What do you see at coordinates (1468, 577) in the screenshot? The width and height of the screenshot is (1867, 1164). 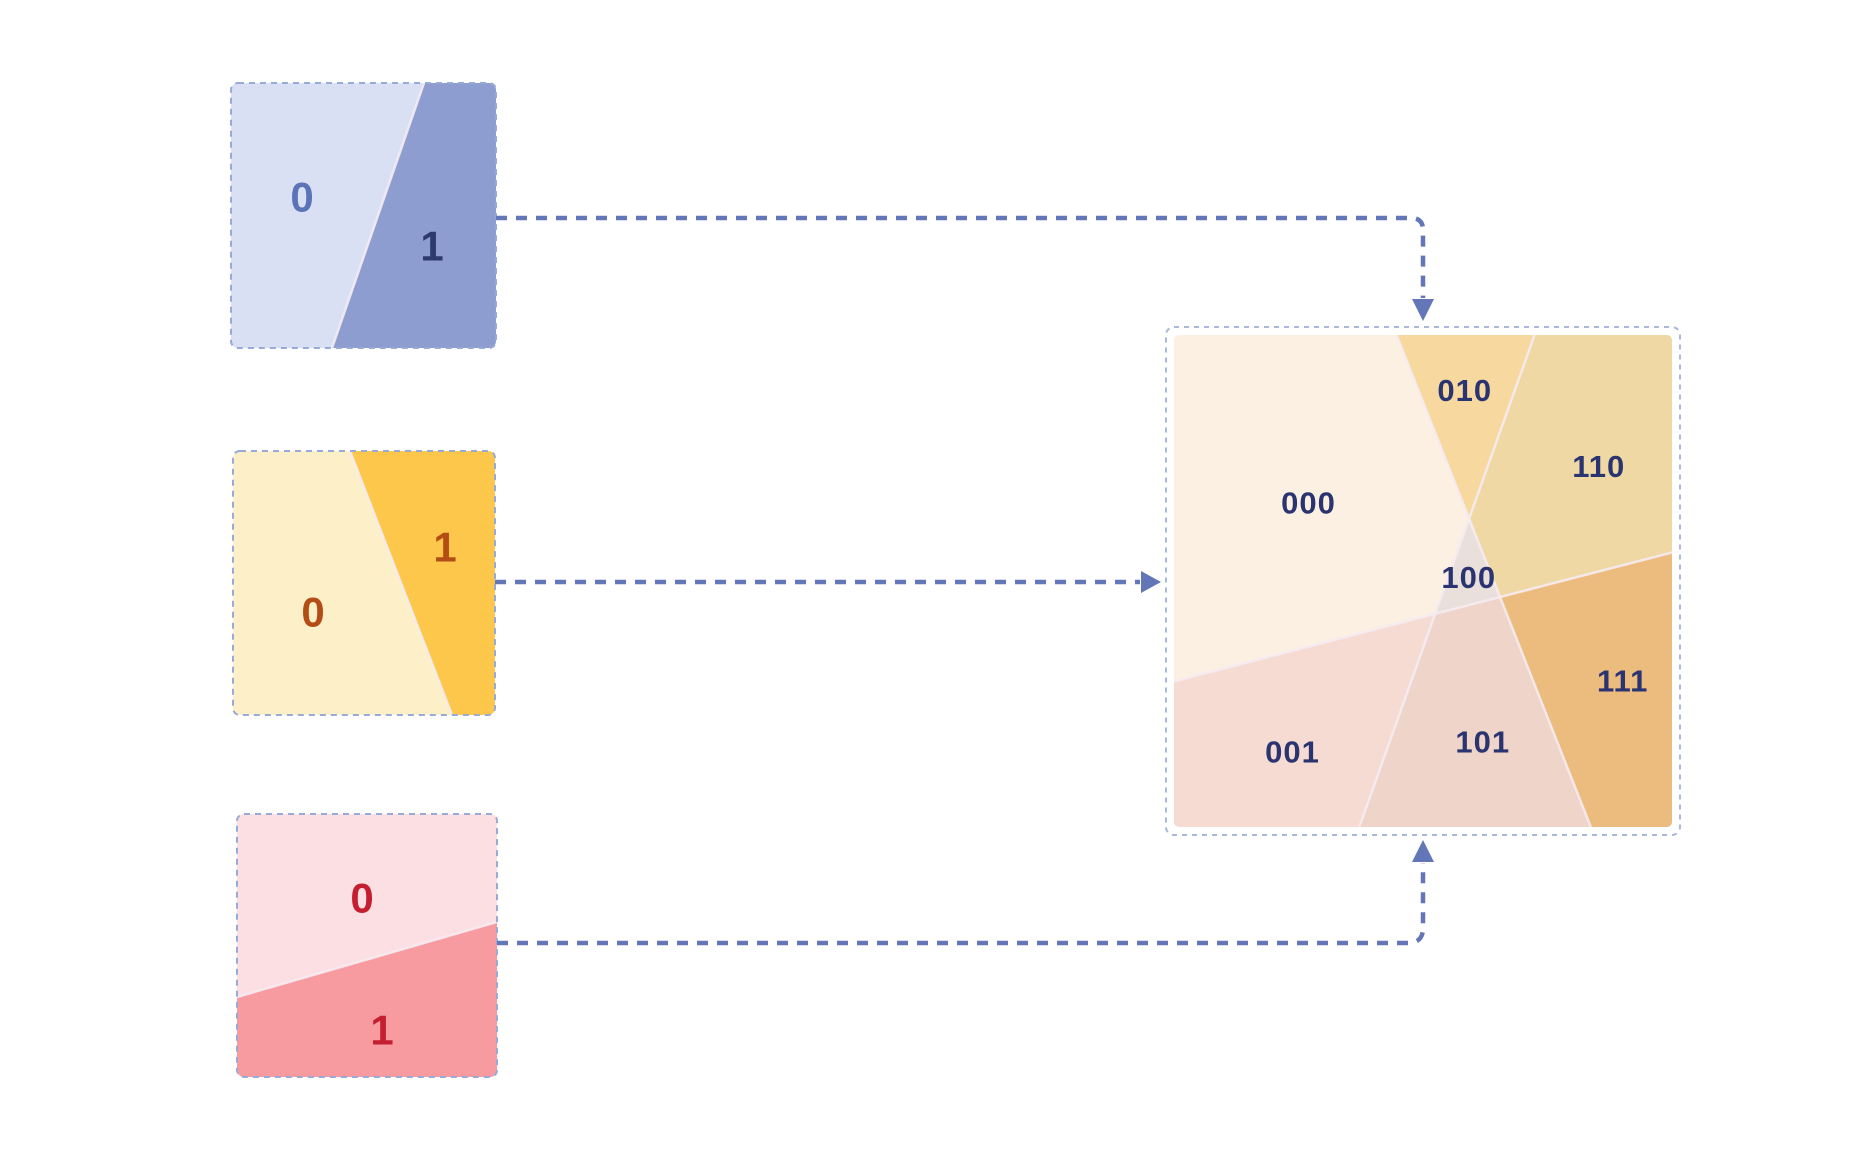 I see `region-label-100: 100` at bounding box center [1468, 577].